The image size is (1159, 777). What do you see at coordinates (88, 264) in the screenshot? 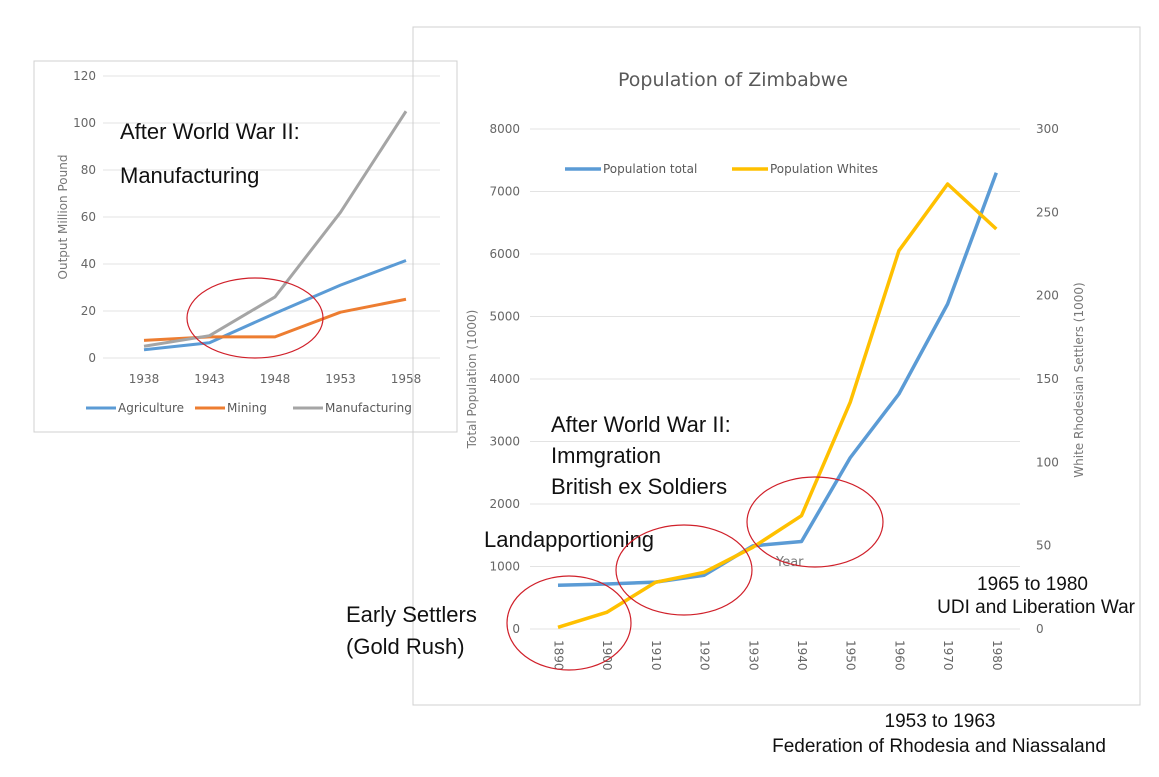
I see `y-tick-label: 40` at bounding box center [88, 264].